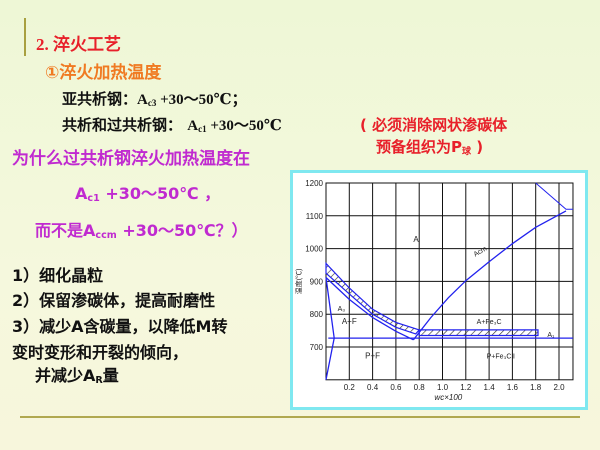 The width and height of the screenshot is (600, 450). Describe the element at coordinates (466, 387) in the screenshot. I see `x-tick-label: 1.2` at that location.